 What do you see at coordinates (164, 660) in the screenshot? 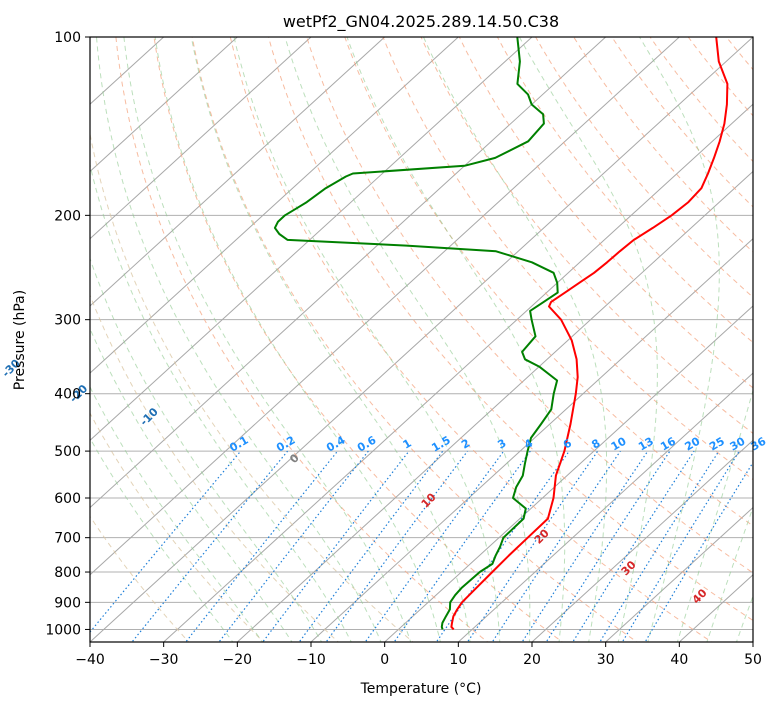
I see `x-tick-label: −30` at bounding box center [164, 660].